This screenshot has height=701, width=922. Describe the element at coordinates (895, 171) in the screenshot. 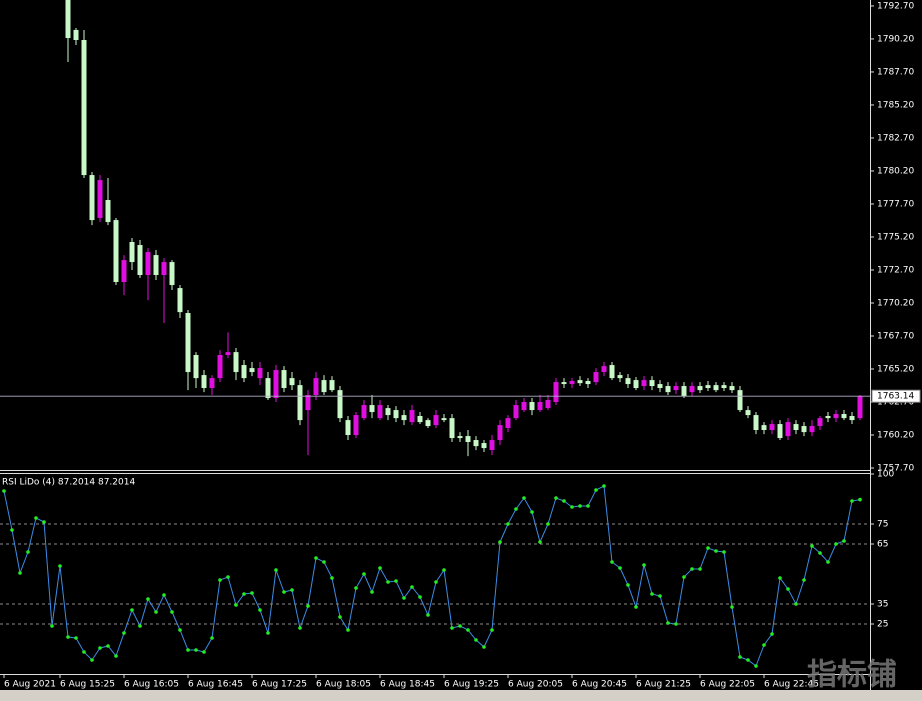

I see `y-tick-label: 1780.20` at that location.